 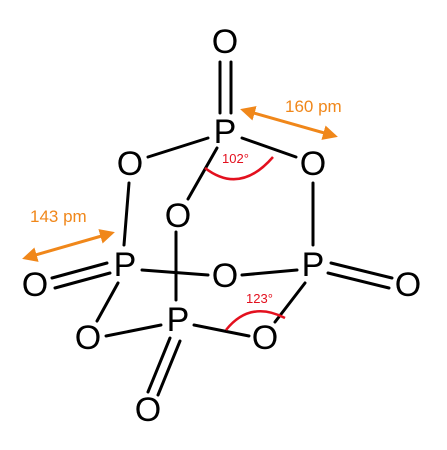 I want to click on angle-label: 123°, so click(x=259, y=298).